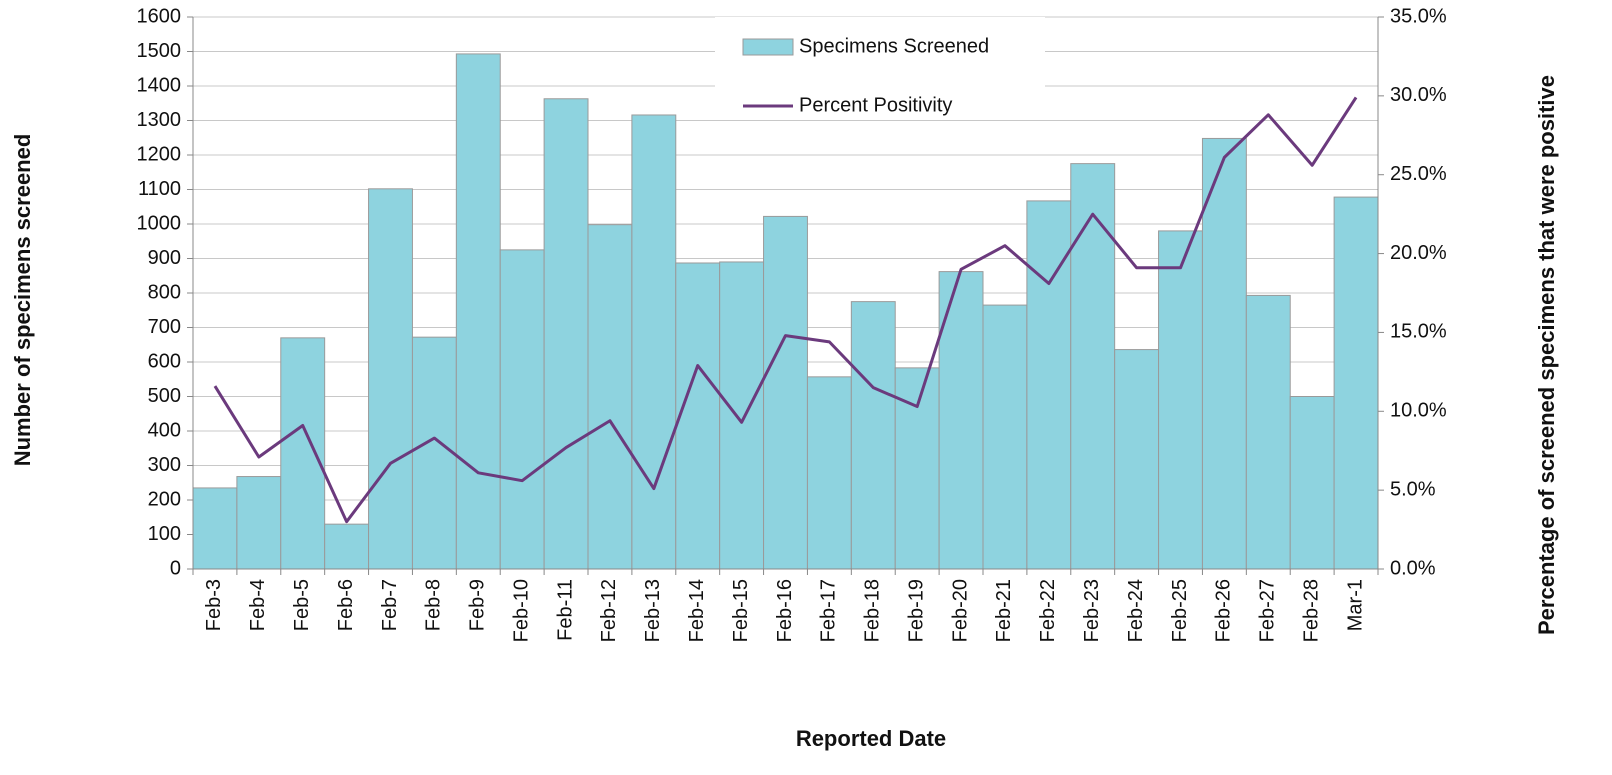 The image size is (1612, 775). I want to click on x-tick-label: Feb-12, so click(609, 610).